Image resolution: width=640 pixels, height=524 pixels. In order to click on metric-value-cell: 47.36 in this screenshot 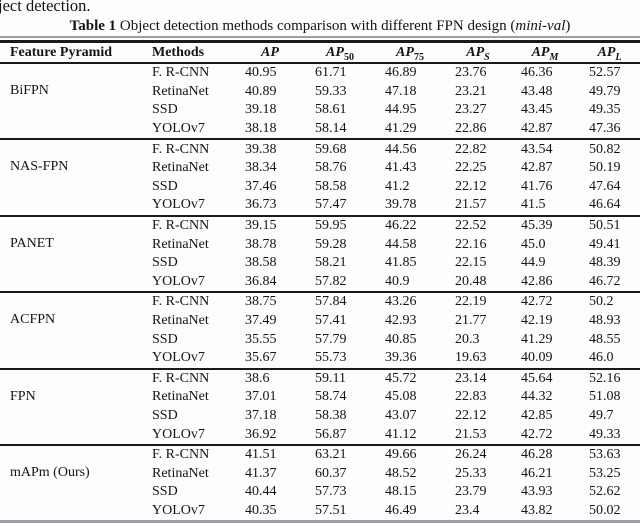, I will do `click(605, 129)`.